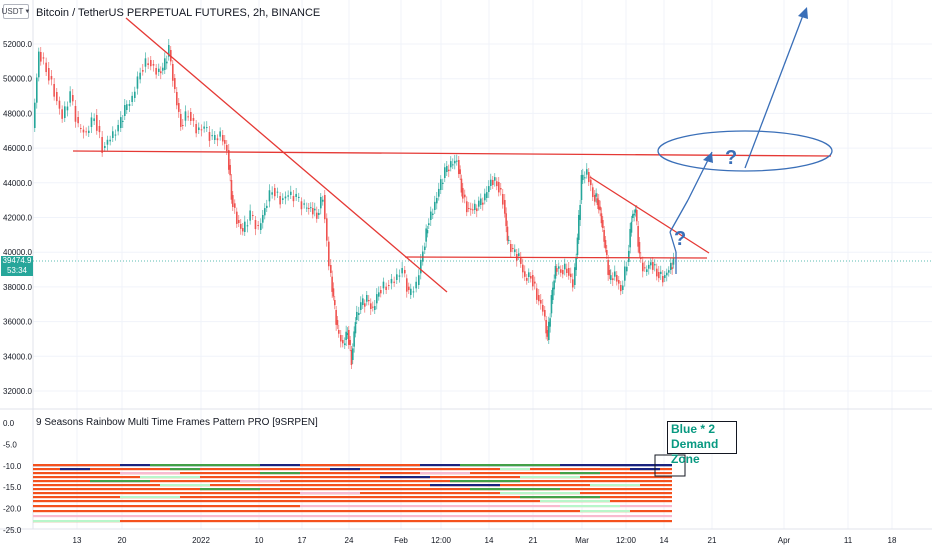 This screenshot has width=932, height=550. I want to click on price-tick-label: 44000.0, so click(17, 183).